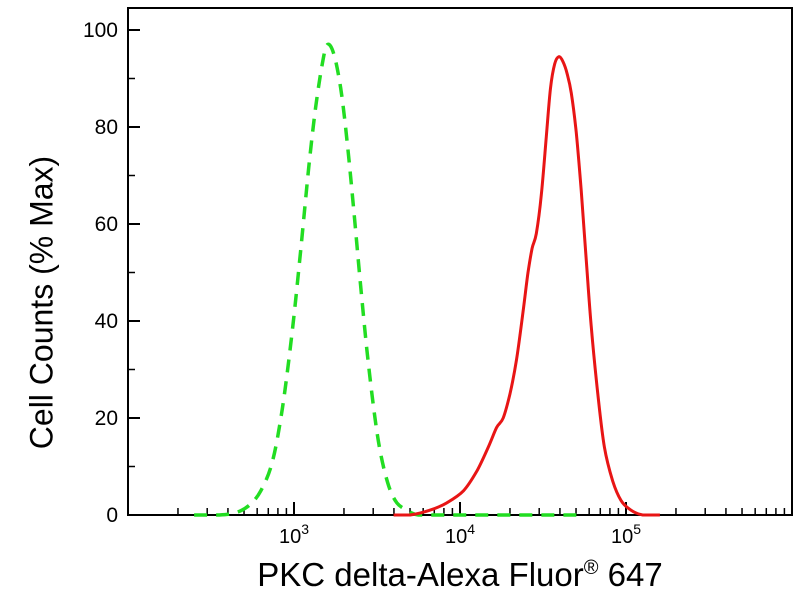  Describe the element at coordinates (106, 127) in the screenshot. I see `y-tick-label: 80` at that location.